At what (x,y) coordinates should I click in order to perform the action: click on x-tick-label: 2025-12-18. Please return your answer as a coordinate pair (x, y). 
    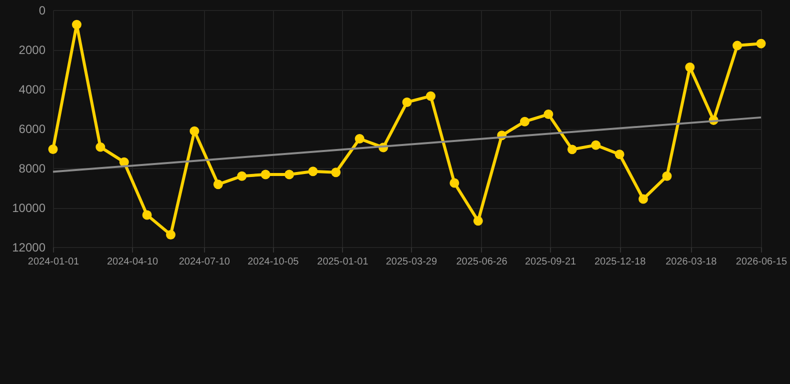
    Looking at the image, I should click on (620, 262).